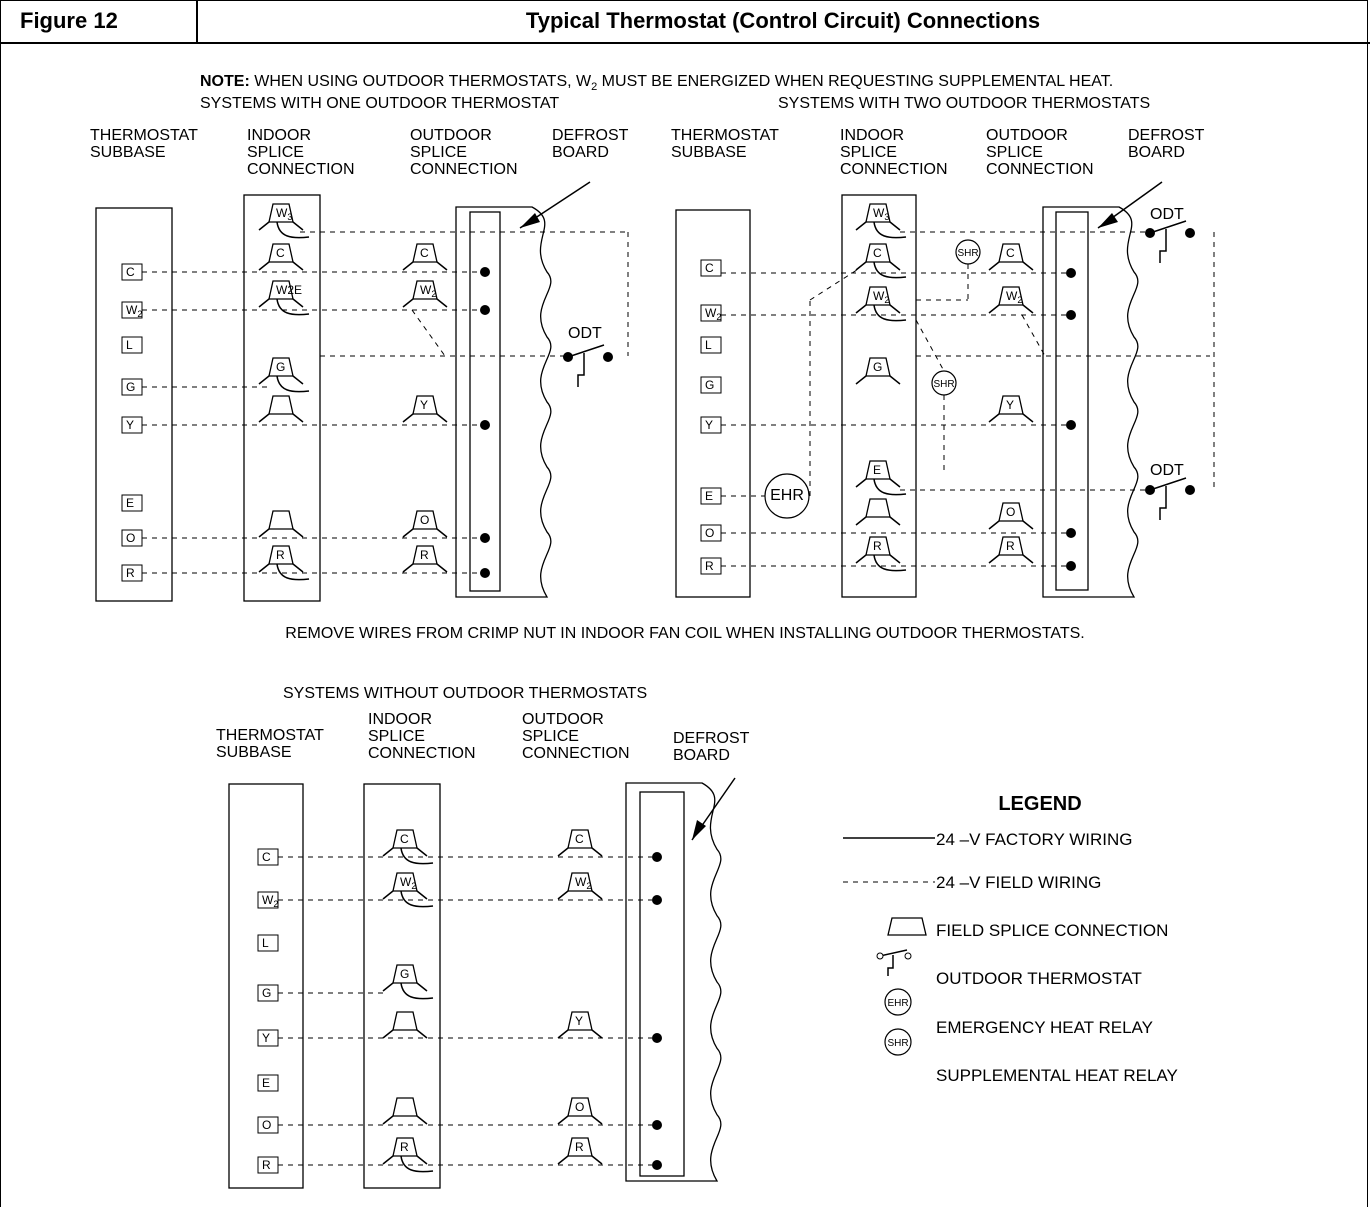 The image size is (1370, 1209). Describe the element at coordinates (301, 152) in the screenshot. I see `indoor-label: INDOOR SPLICE CONNECTION` at that location.